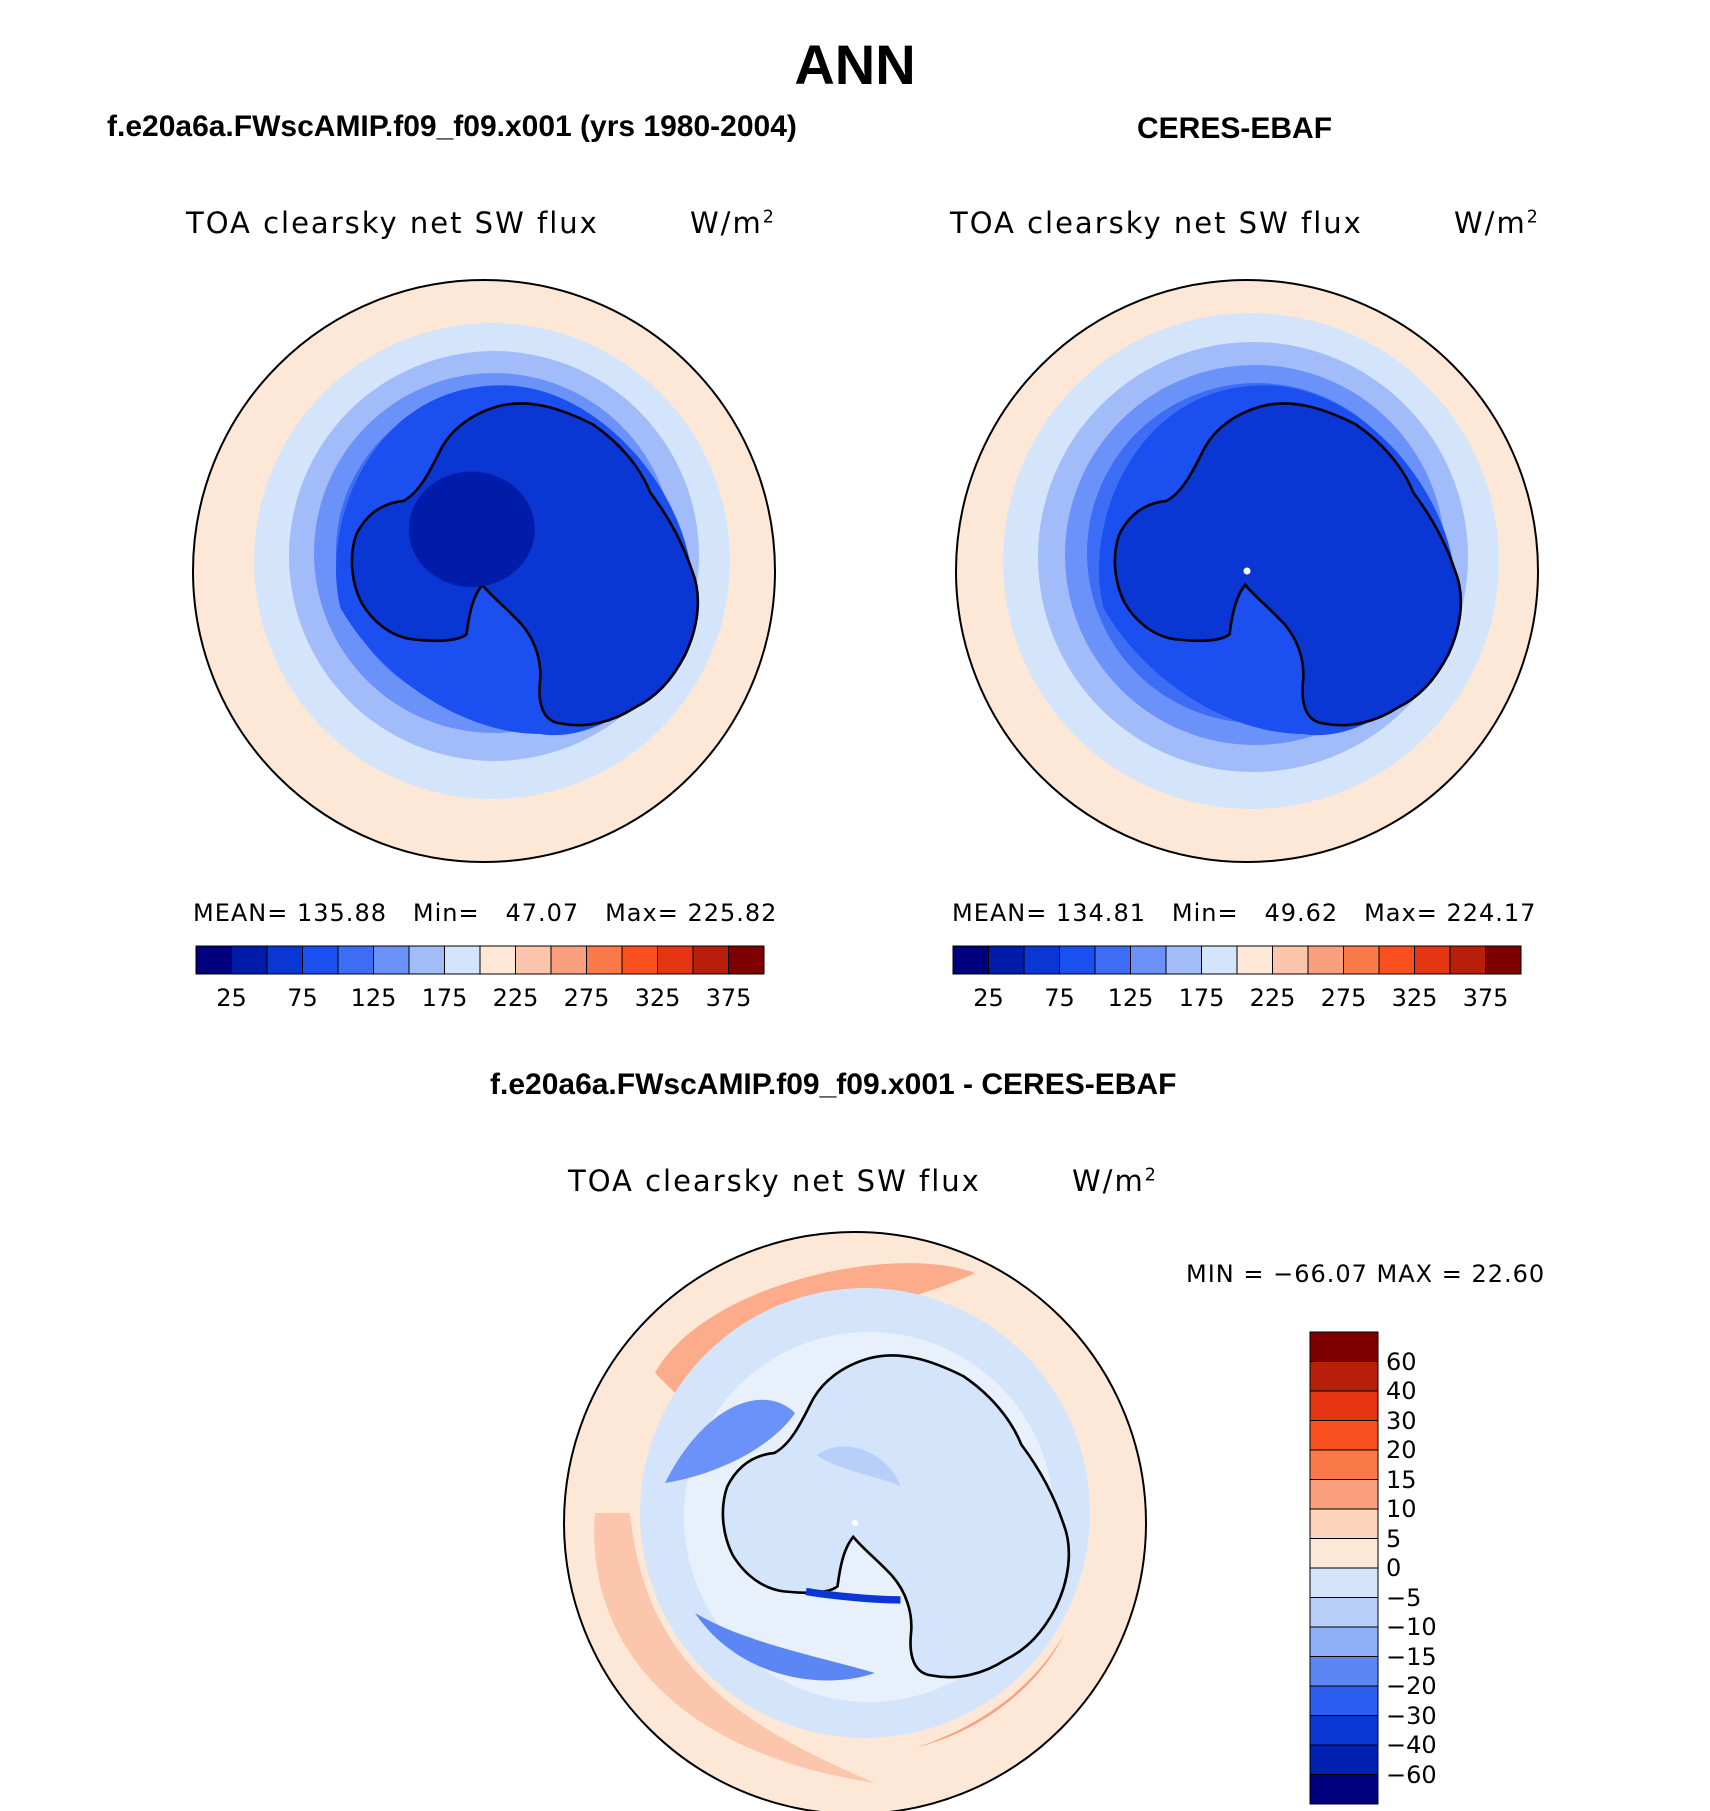 This screenshot has width=1710, height=1811. What do you see at coordinates (642, 913) in the screenshot?
I see `model-max-label: Max=` at bounding box center [642, 913].